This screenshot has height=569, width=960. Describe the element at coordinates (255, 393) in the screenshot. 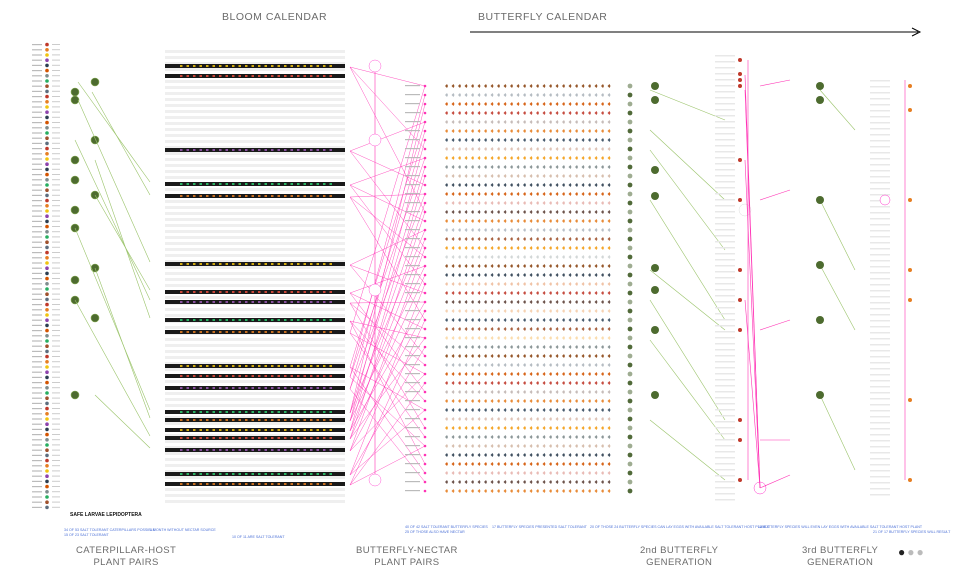

I see `bloom-row` at that location.